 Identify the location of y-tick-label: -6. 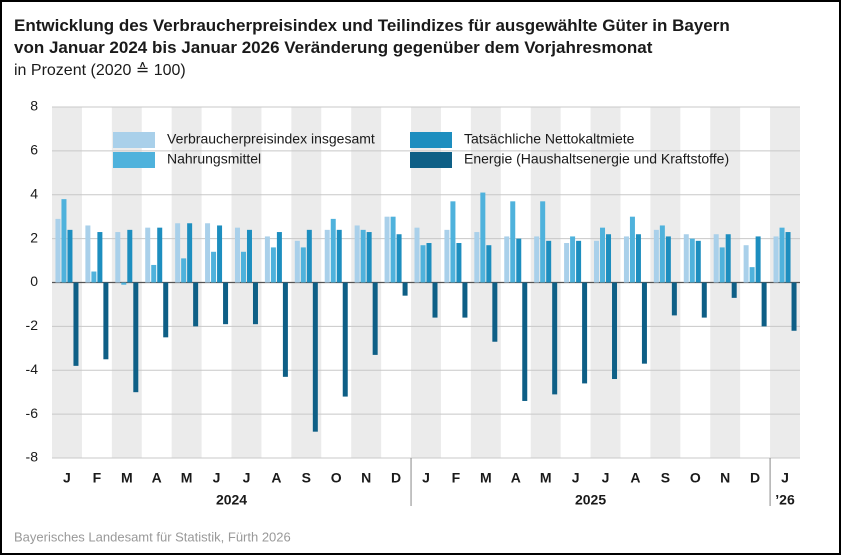
(32, 413).